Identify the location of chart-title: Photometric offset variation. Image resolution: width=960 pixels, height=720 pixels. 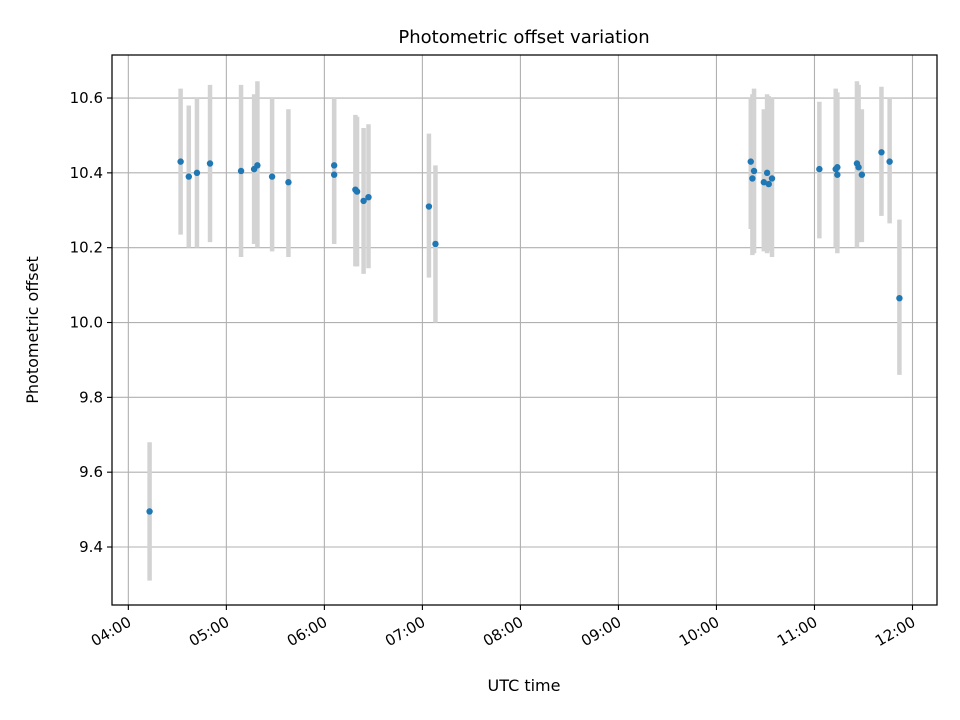
(523, 37).